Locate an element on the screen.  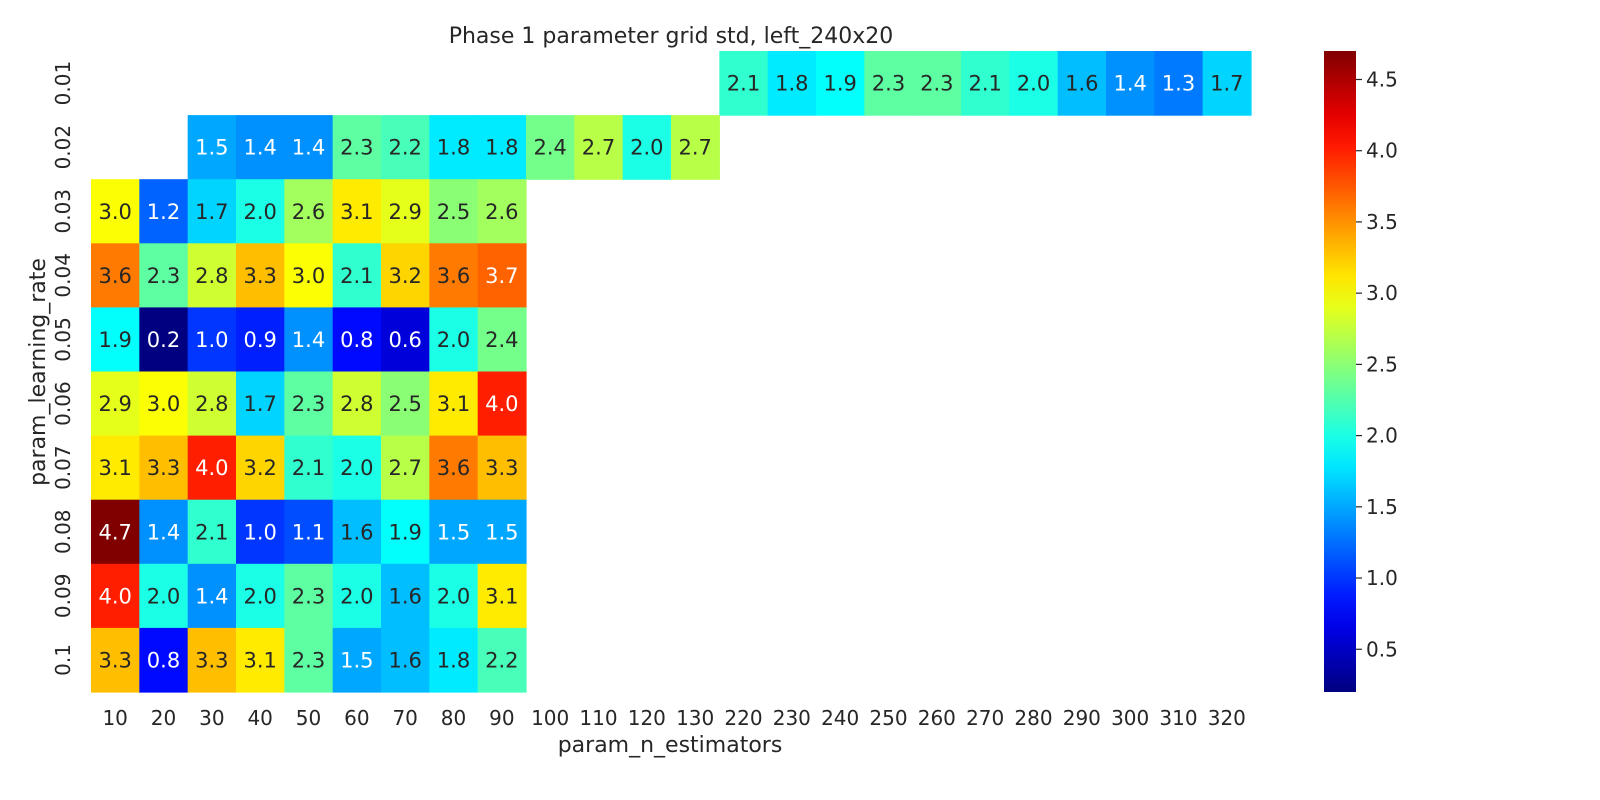
cell-value-label: 2.5 is located at coordinates (404, 404).